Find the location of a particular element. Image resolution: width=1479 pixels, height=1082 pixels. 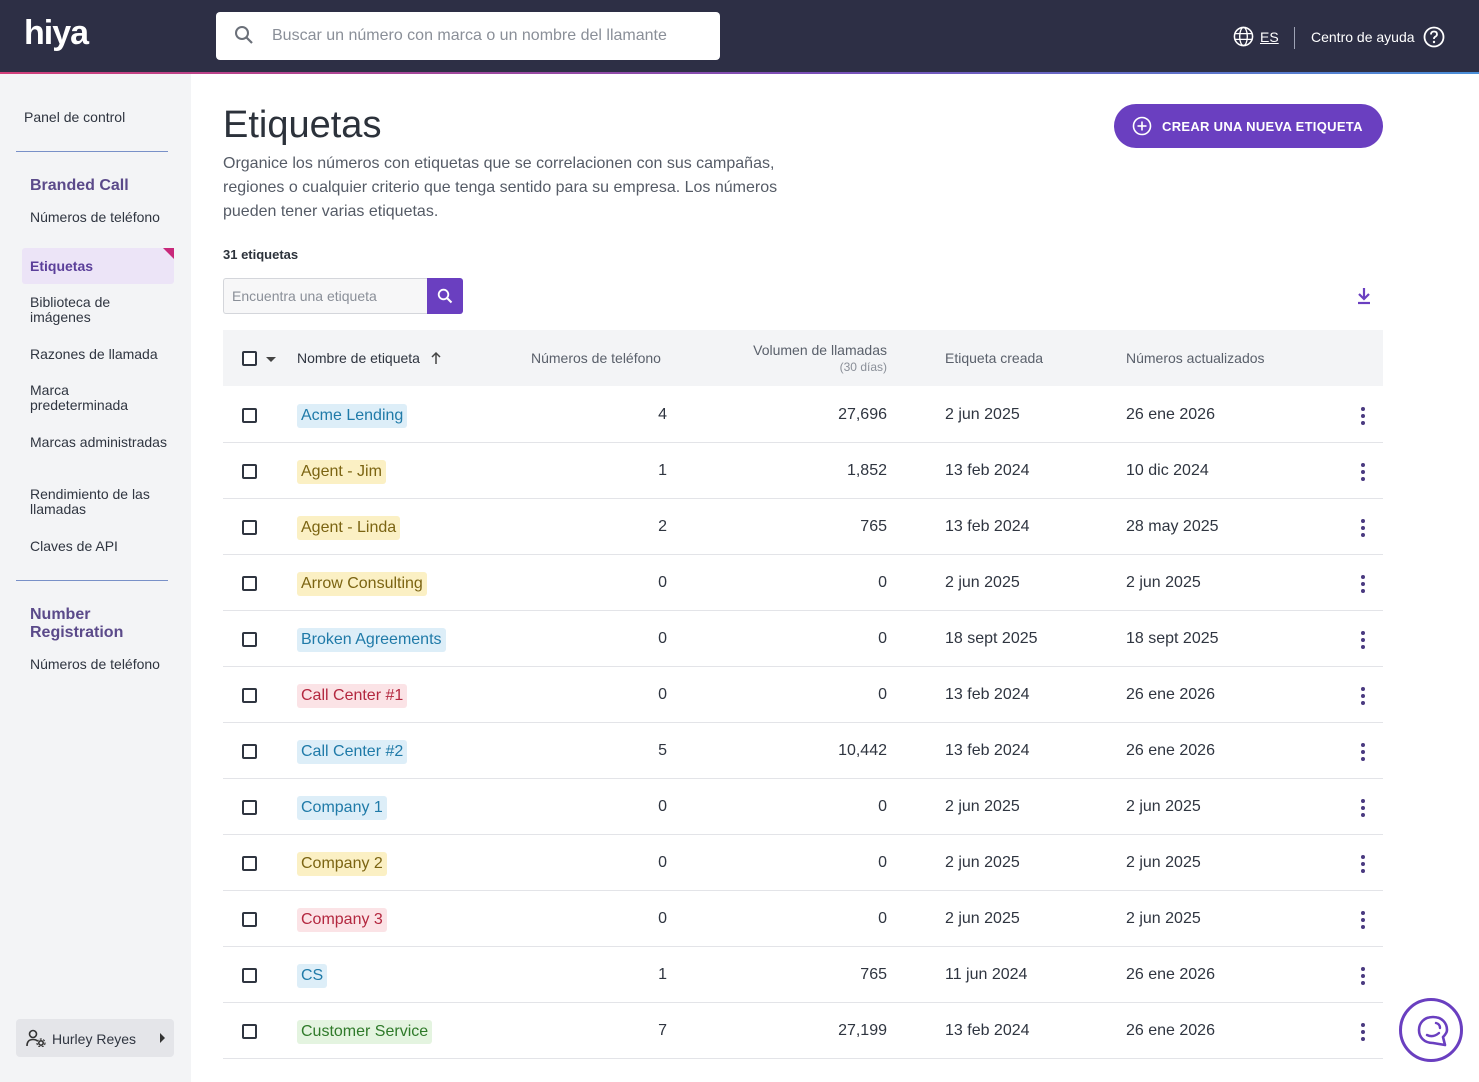

tag-pill: Customer Service is located at coordinates (365, 1032).